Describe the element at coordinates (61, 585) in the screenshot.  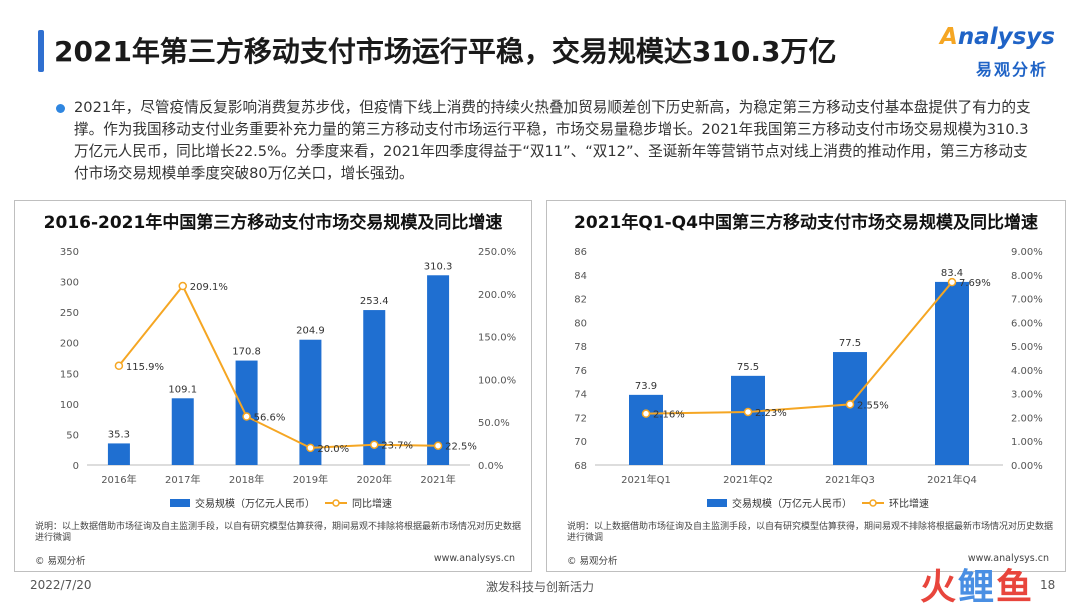
I see `footer-date: 2022/7/20` at that location.